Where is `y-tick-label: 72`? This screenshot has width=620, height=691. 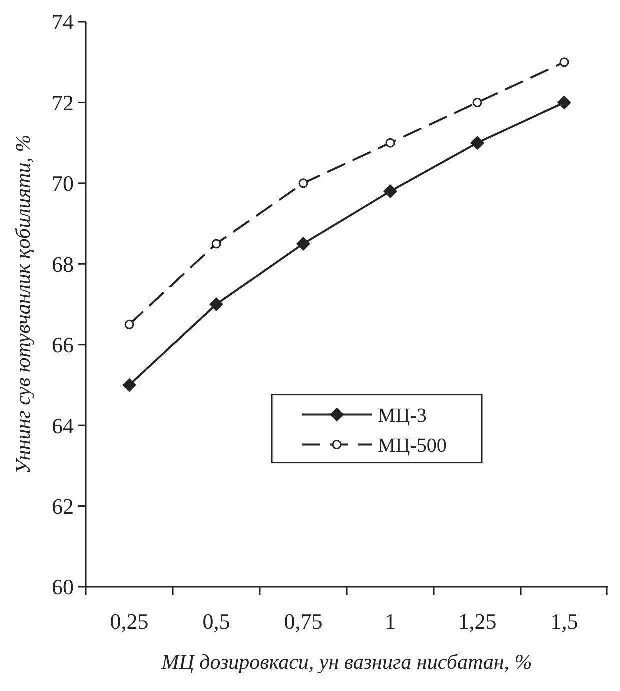 y-tick-label: 72 is located at coordinates (63, 103).